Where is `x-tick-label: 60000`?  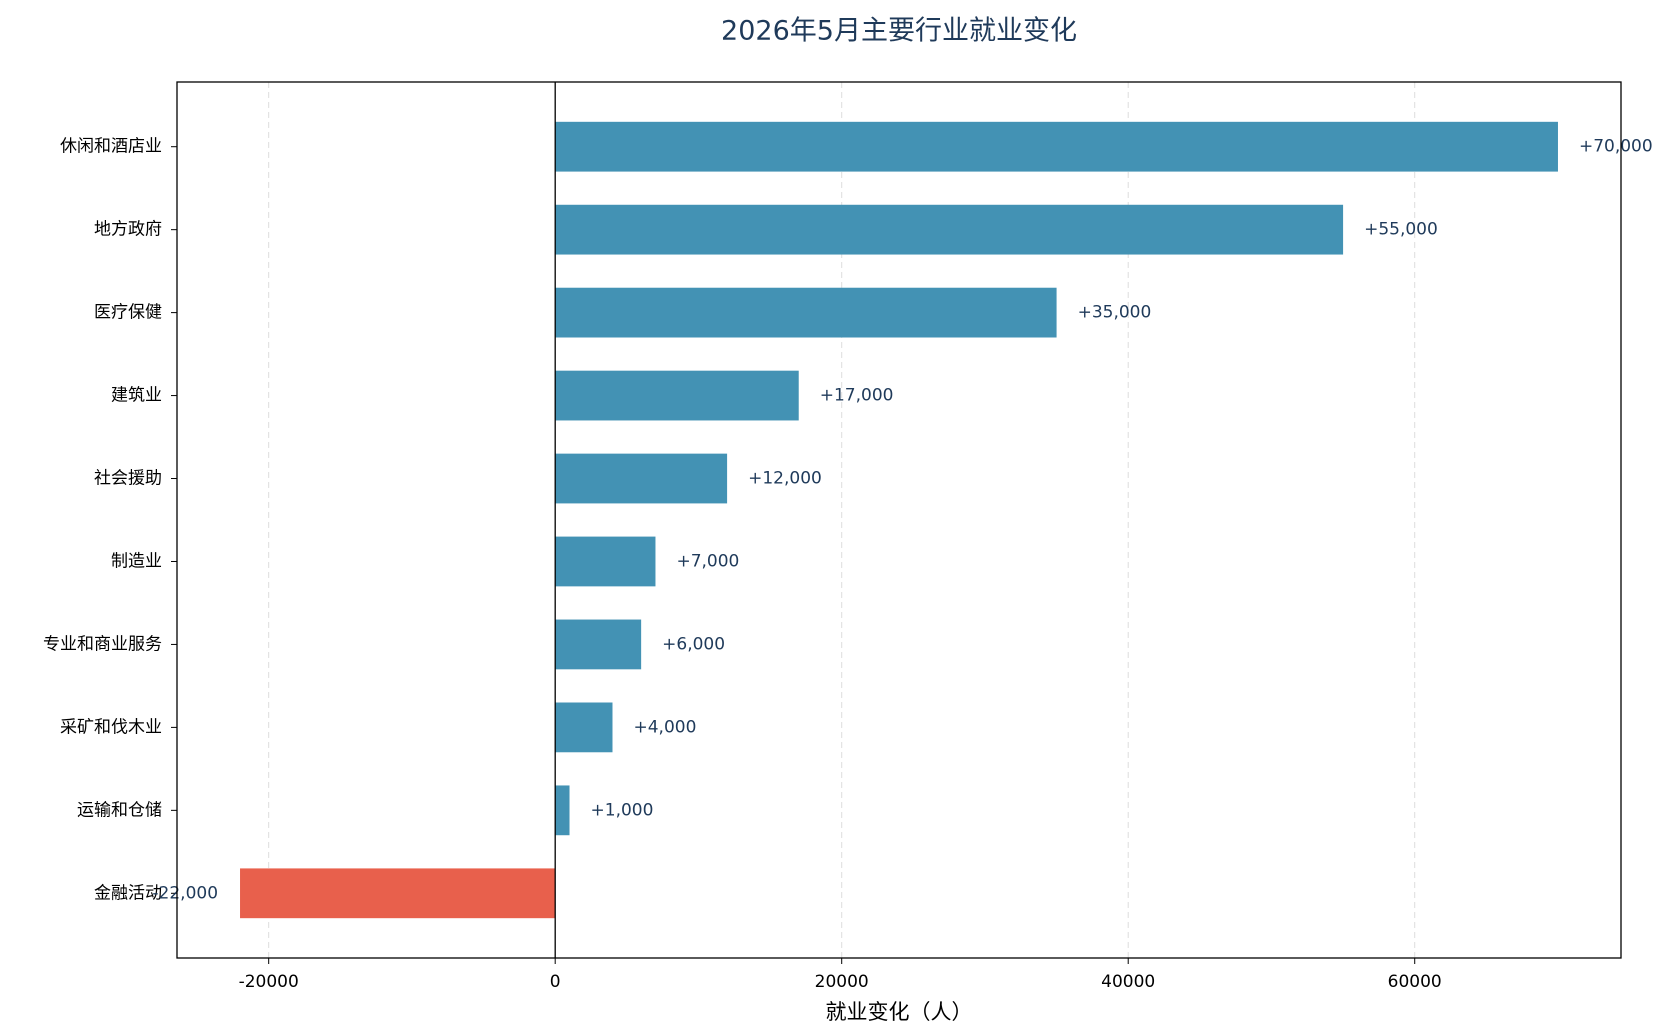 x-tick-label: 60000 is located at coordinates (1415, 982).